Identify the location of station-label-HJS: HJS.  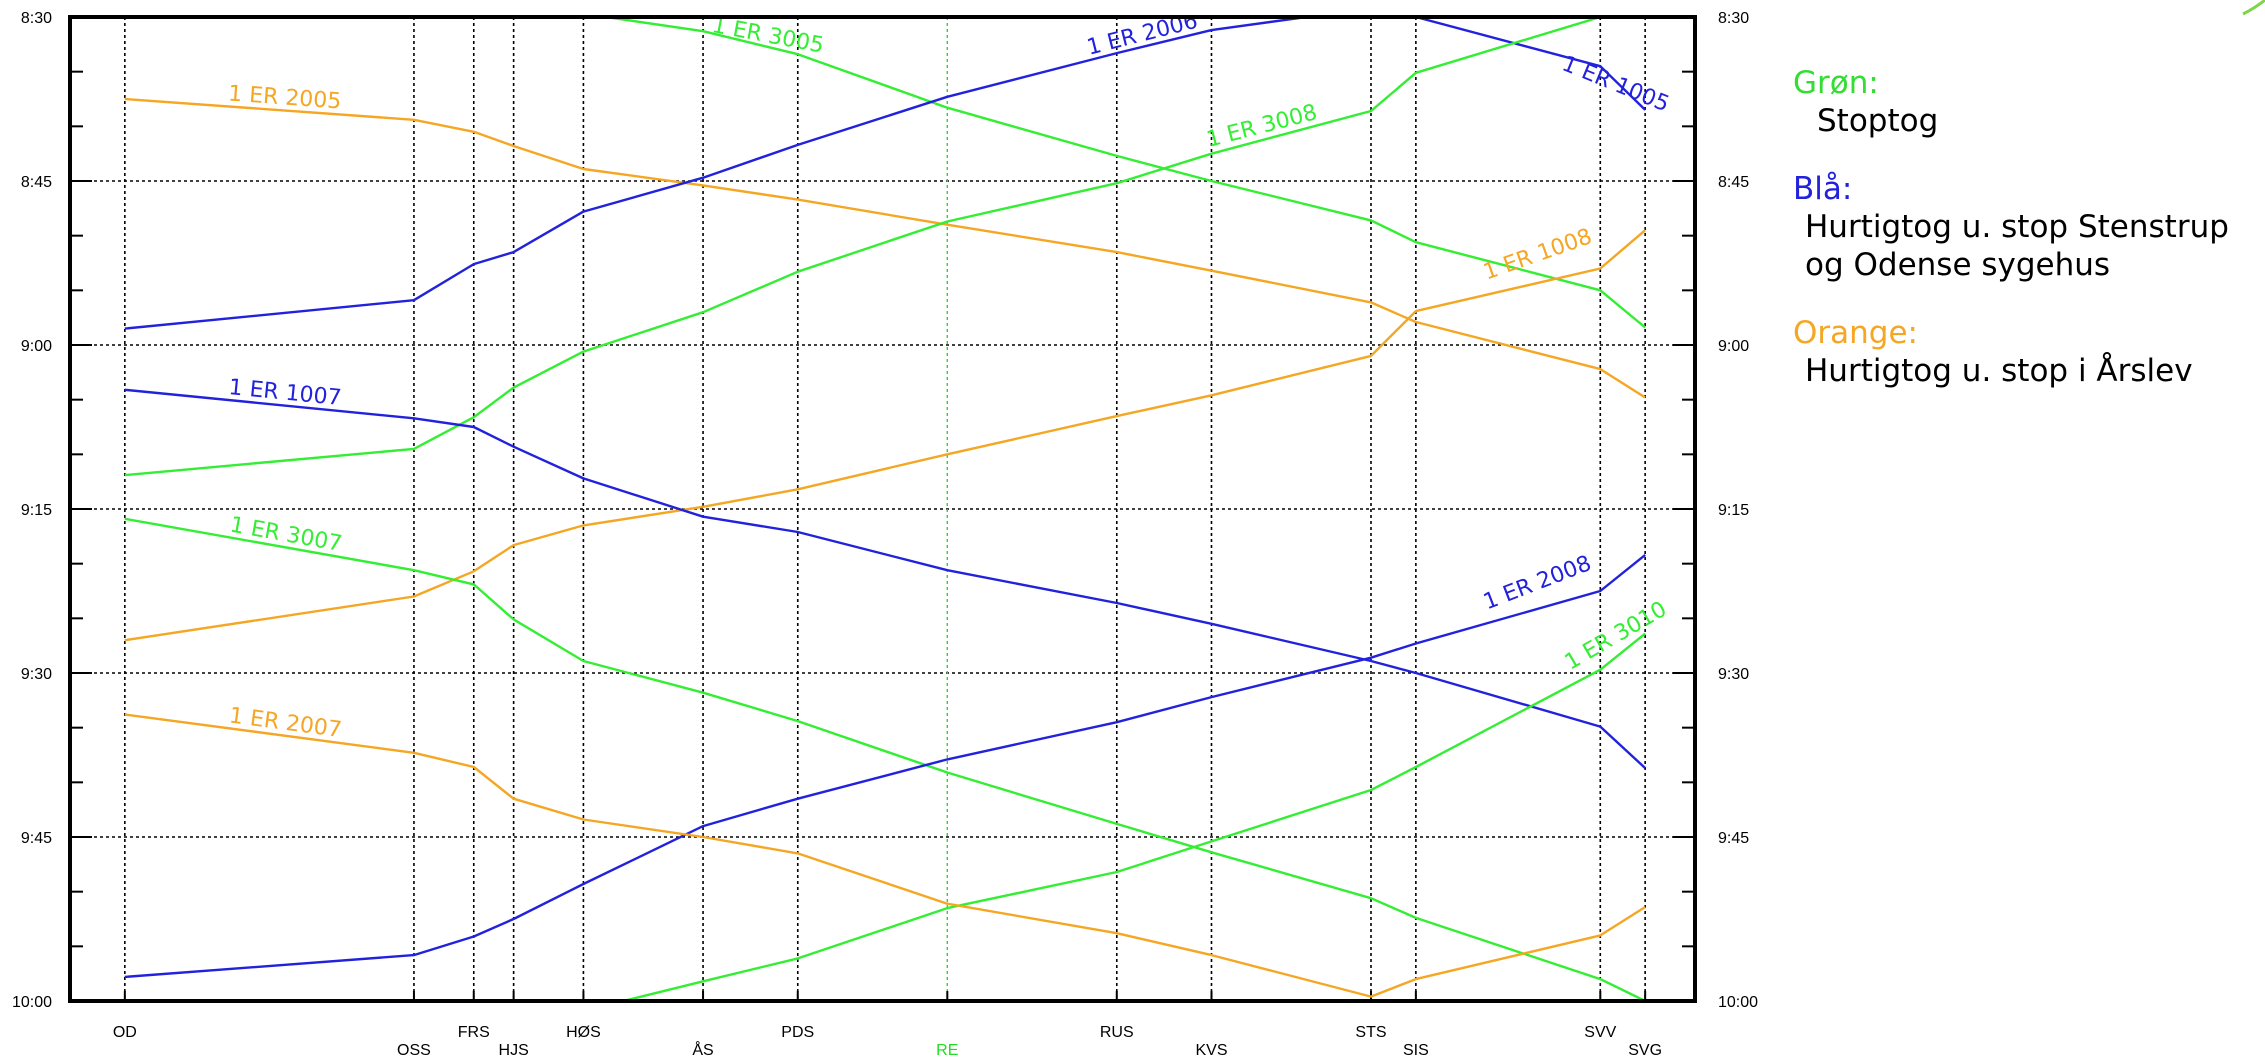
(514, 1050).